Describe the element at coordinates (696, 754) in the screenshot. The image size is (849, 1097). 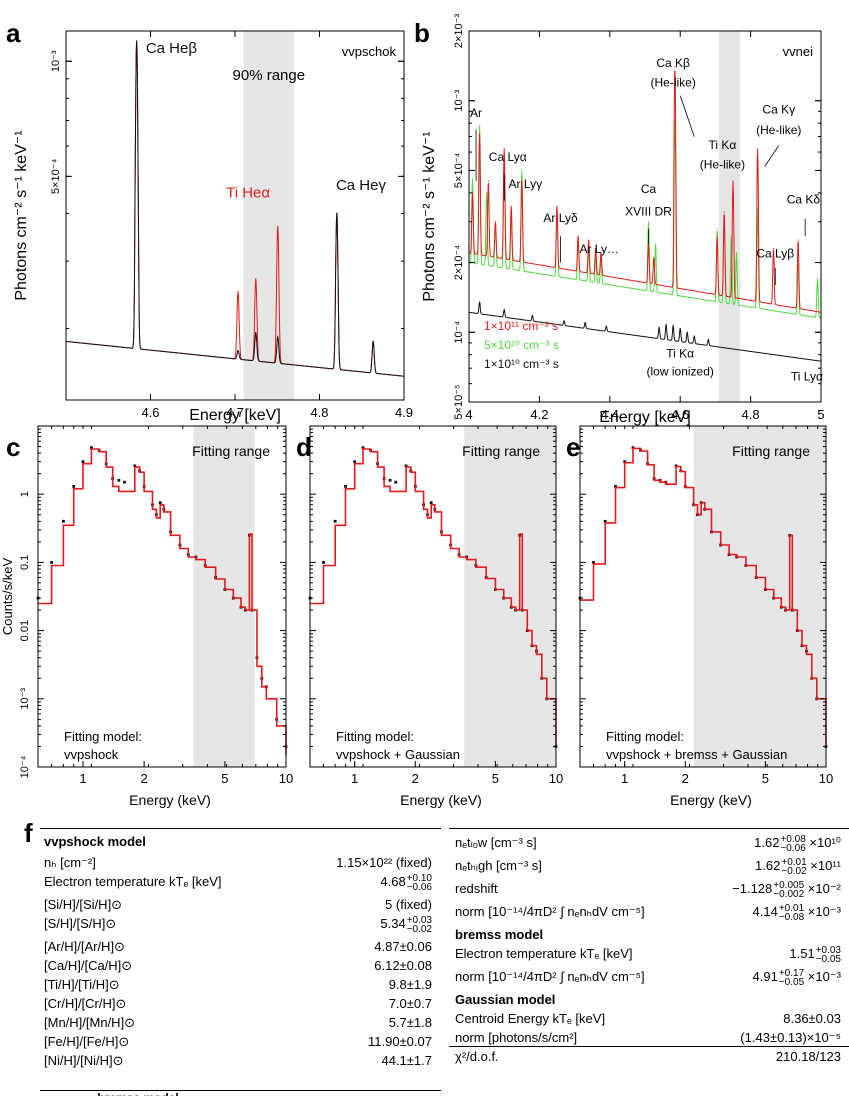
I see `fitting-model-label: vvpshock + bremss + Gaussian` at that location.